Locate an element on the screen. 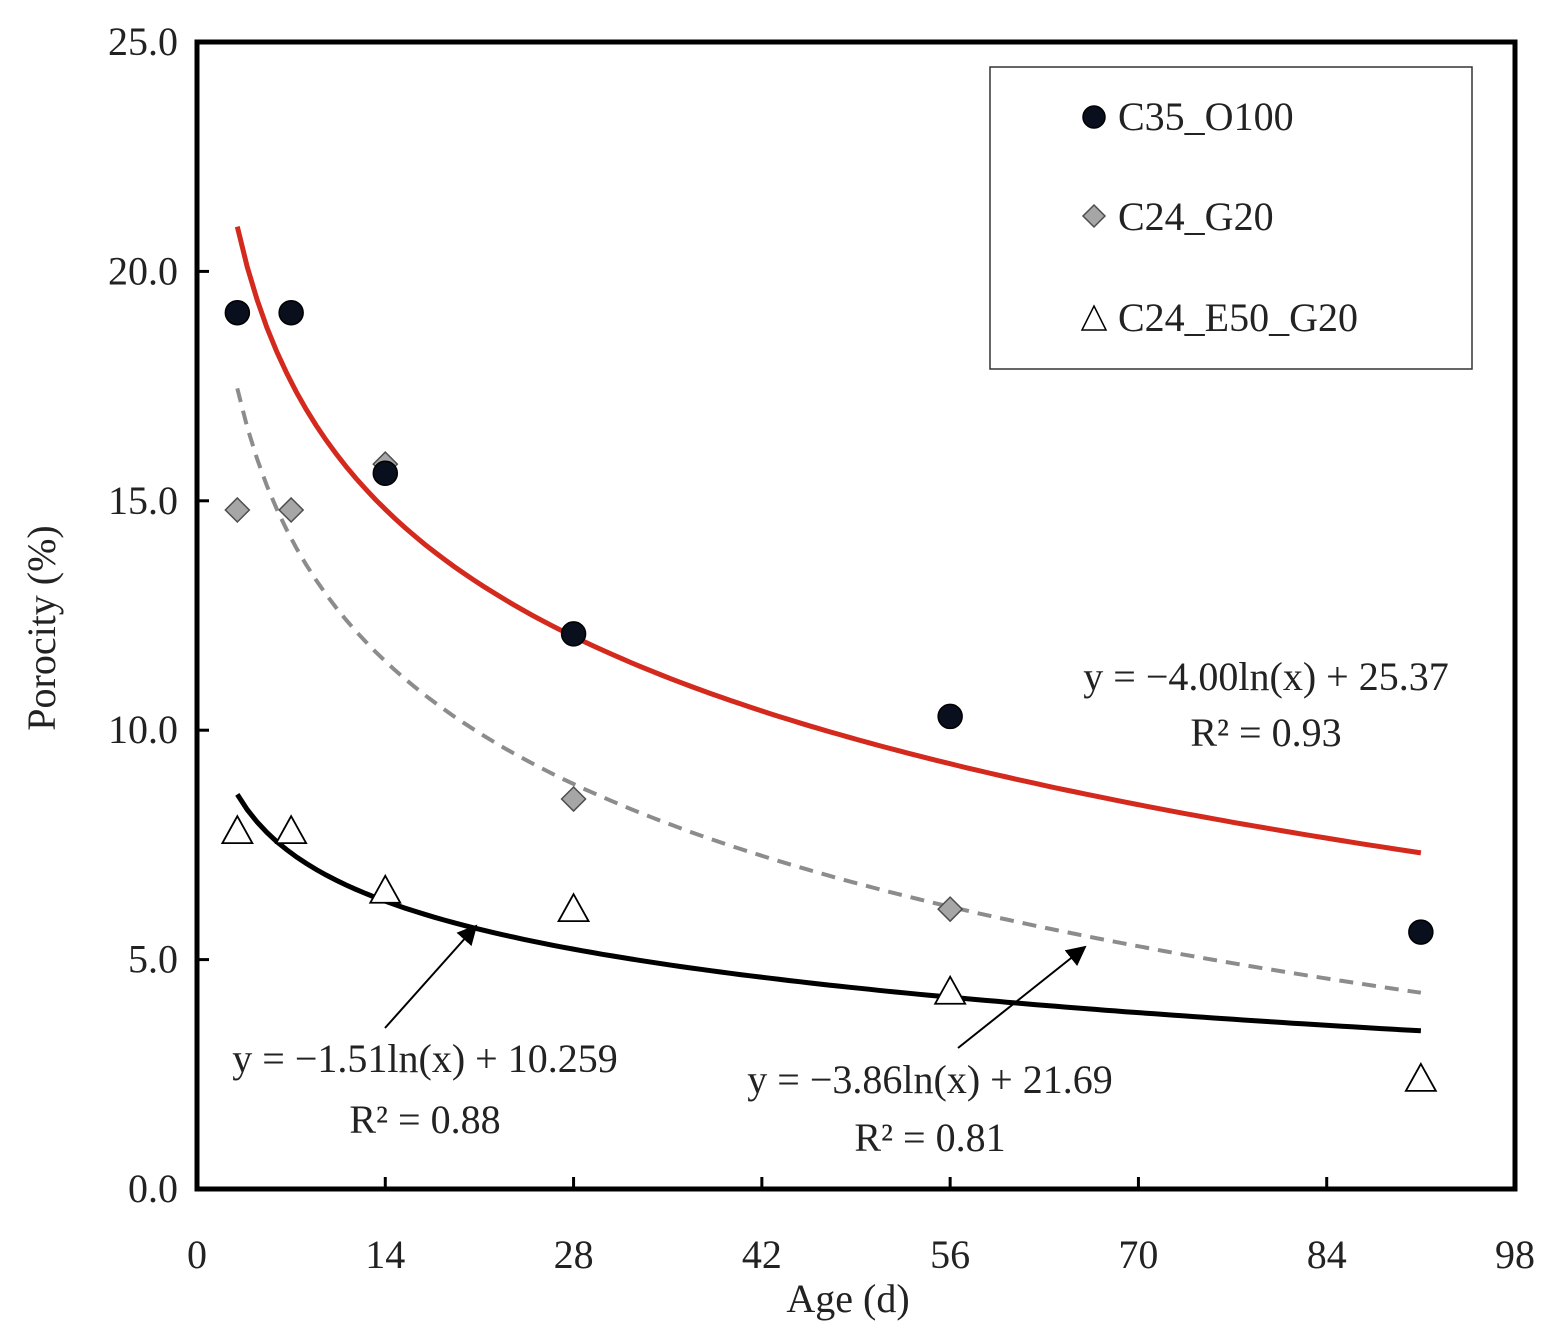  legend-box is located at coordinates (1231, 218).